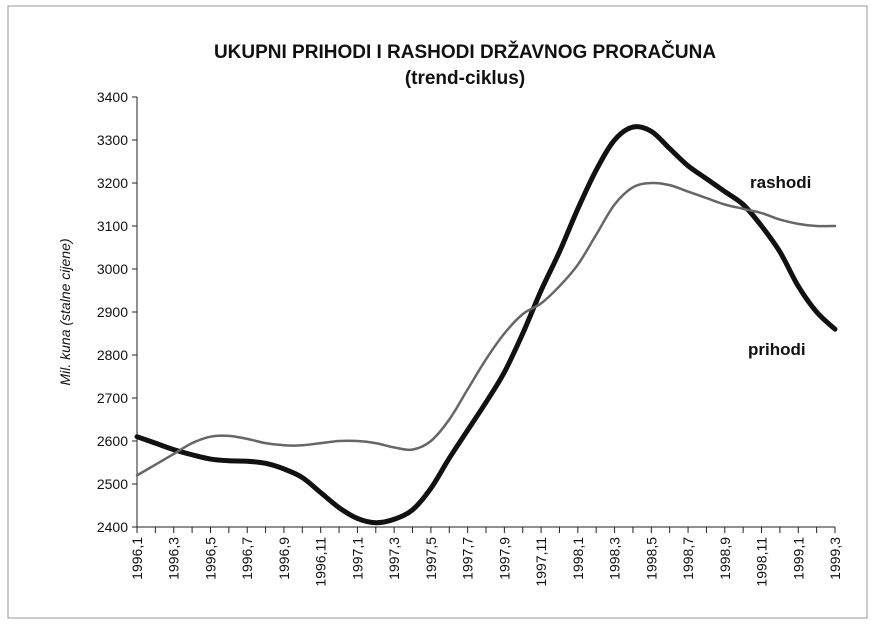 The width and height of the screenshot is (875, 628). I want to click on y-axis-label: Mil. kuna (stalne cijene), so click(65, 311).